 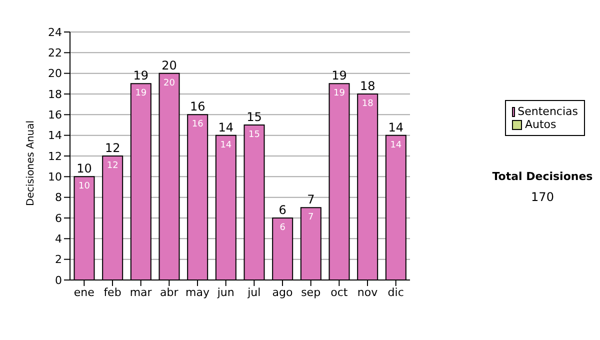 What do you see at coordinates (31, 163) in the screenshot?
I see `y-axis-title: Decisiones Anual` at bounding box center [31, 163].